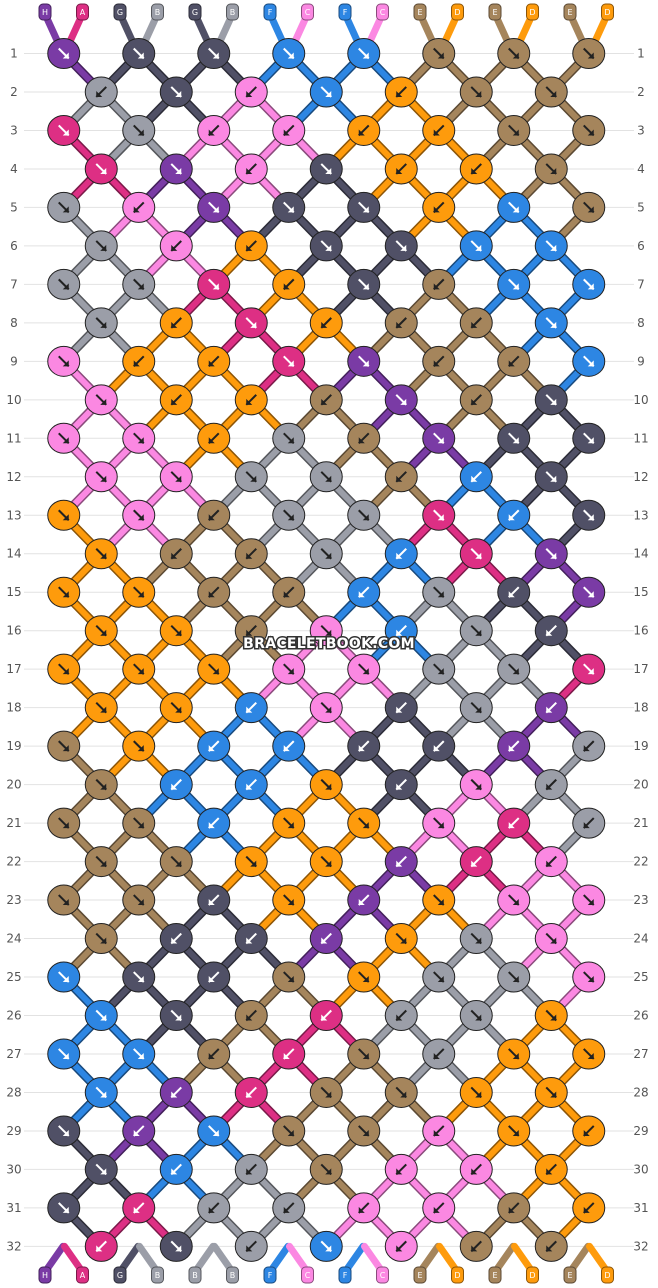 Image resolution: width=658 pixels, height=1288 pixels. What do you see at coordinates (14, 361) in the screenshot?
I see `row-number-left: 9` at bounding box center [14, 361].